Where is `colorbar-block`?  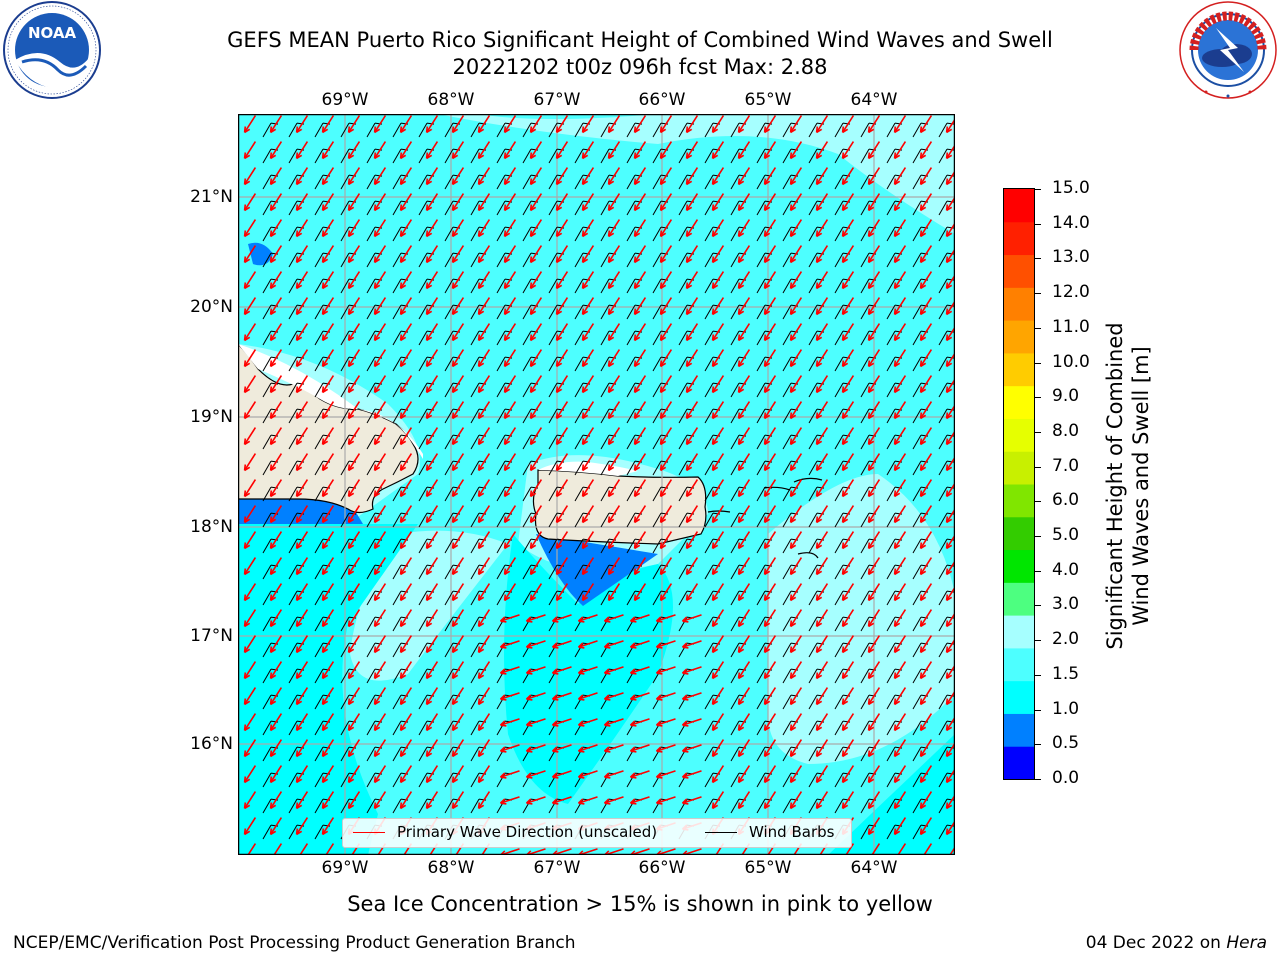 colorbar-block is located at coordinates (1019, 664).